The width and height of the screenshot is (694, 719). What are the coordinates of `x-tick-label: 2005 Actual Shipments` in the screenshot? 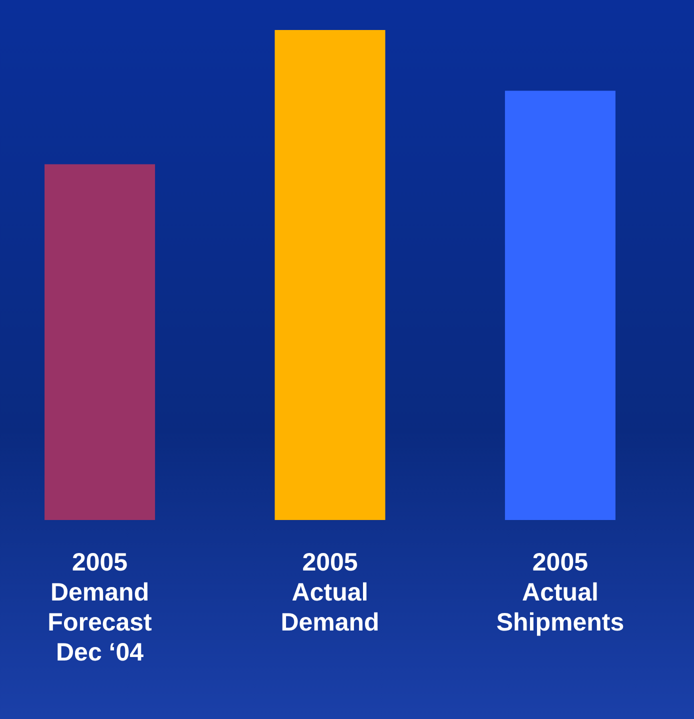 It's located at (560, 592).